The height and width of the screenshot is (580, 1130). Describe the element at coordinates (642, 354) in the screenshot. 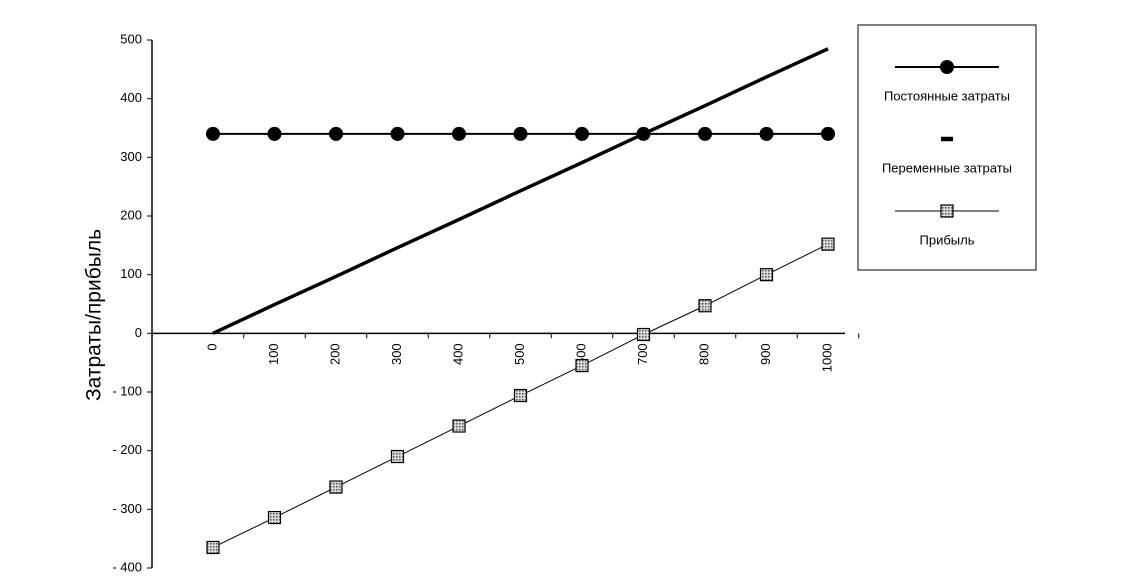

I see `x-tick-label: 700` at that location.